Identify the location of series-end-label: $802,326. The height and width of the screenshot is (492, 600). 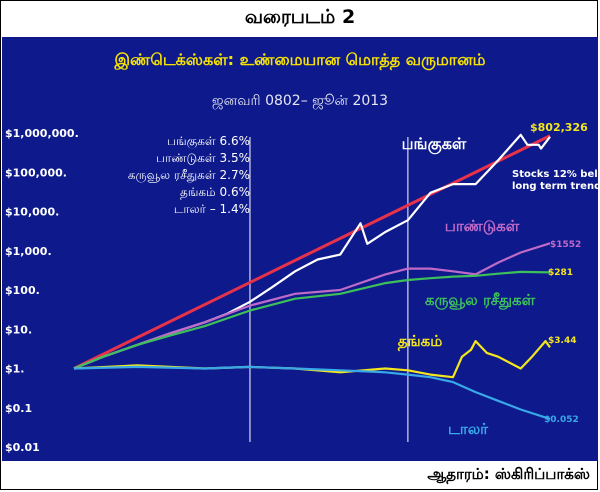
(559, 127).